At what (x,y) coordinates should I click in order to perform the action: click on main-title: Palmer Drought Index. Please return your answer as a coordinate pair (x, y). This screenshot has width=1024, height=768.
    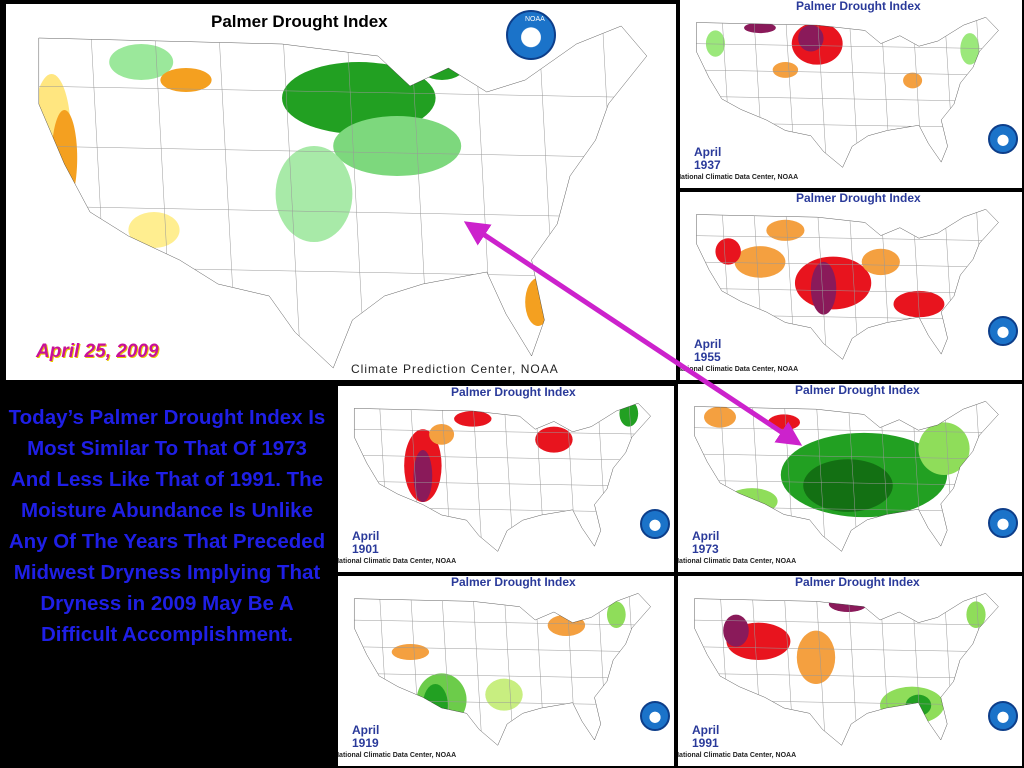
    Looking at the image, I should click on (299, 21).